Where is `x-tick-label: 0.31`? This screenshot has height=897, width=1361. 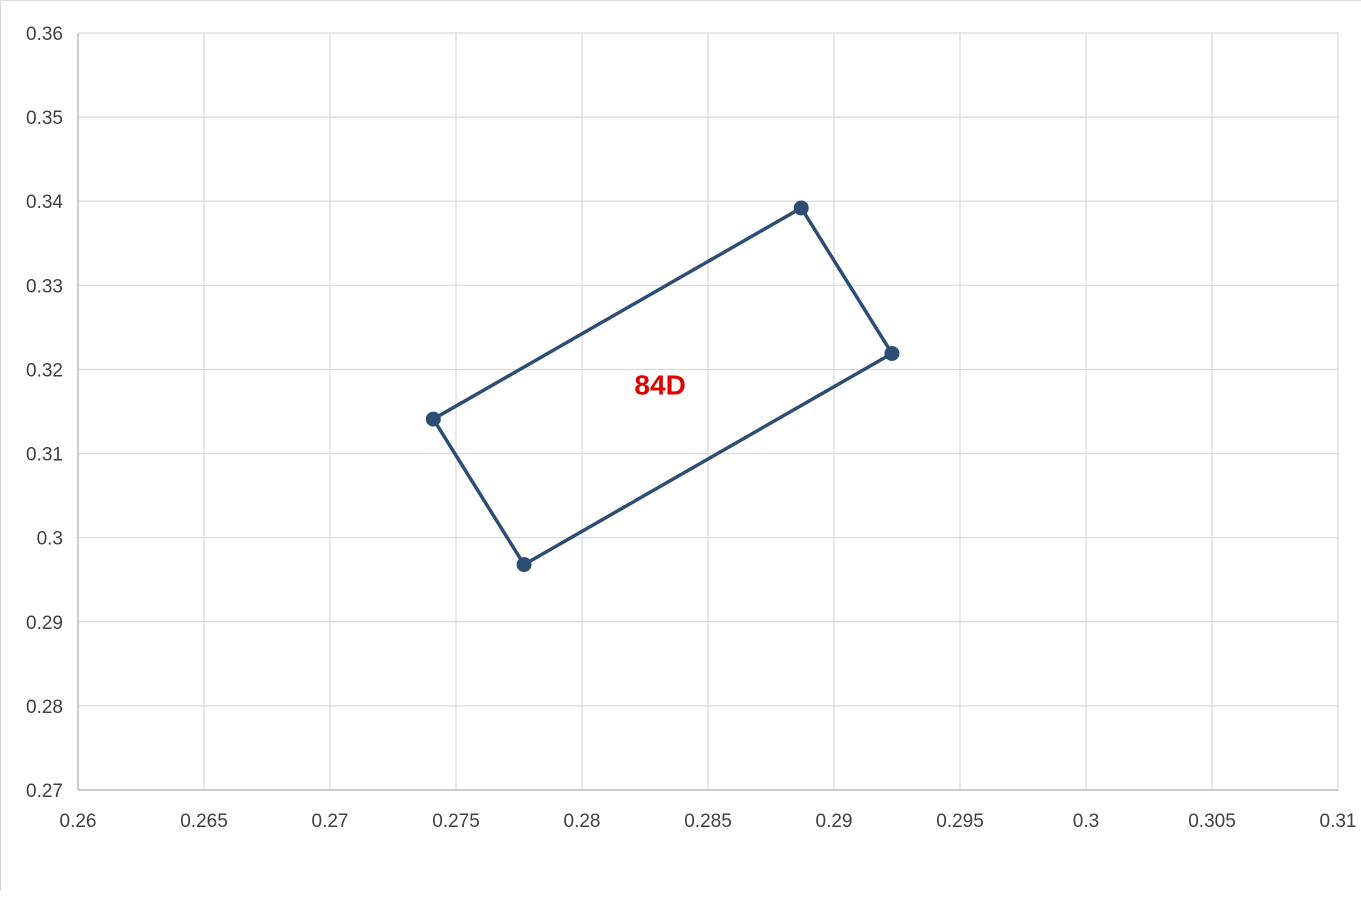 x-tick-label: 0.31 is located at coordinates (1338, 821).